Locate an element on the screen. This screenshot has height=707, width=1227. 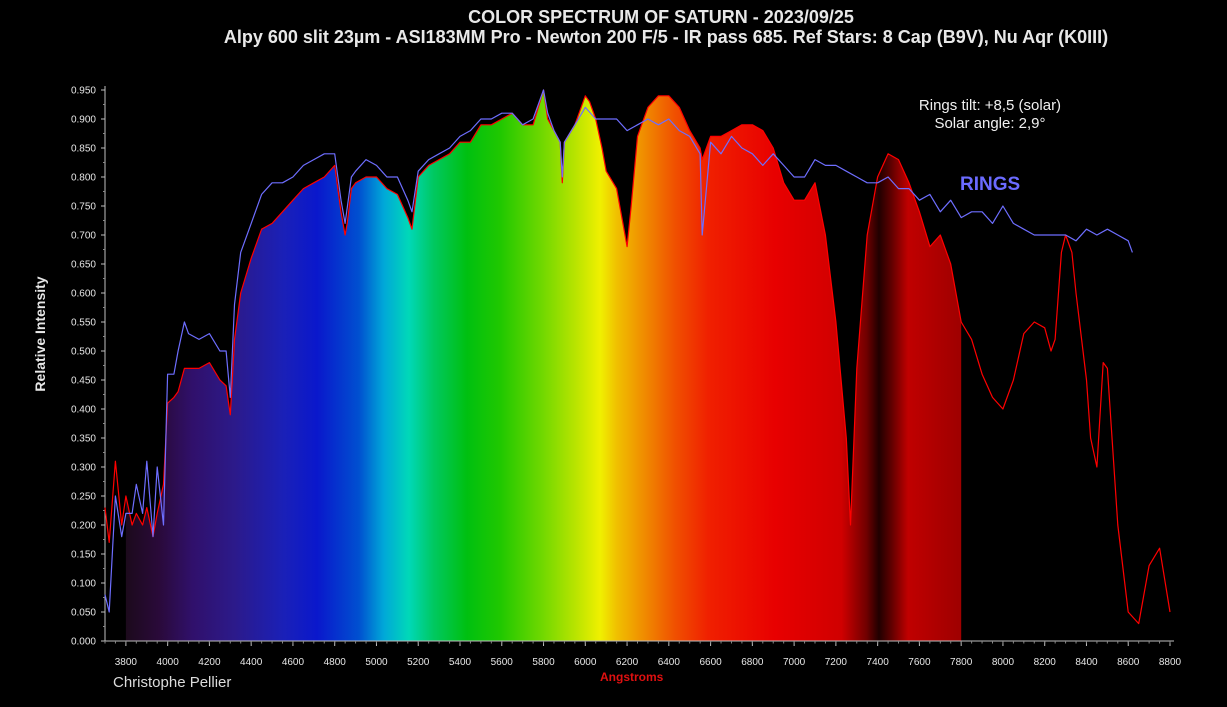
x-tick-label: 8600 is located at coordinates (1128, 662).